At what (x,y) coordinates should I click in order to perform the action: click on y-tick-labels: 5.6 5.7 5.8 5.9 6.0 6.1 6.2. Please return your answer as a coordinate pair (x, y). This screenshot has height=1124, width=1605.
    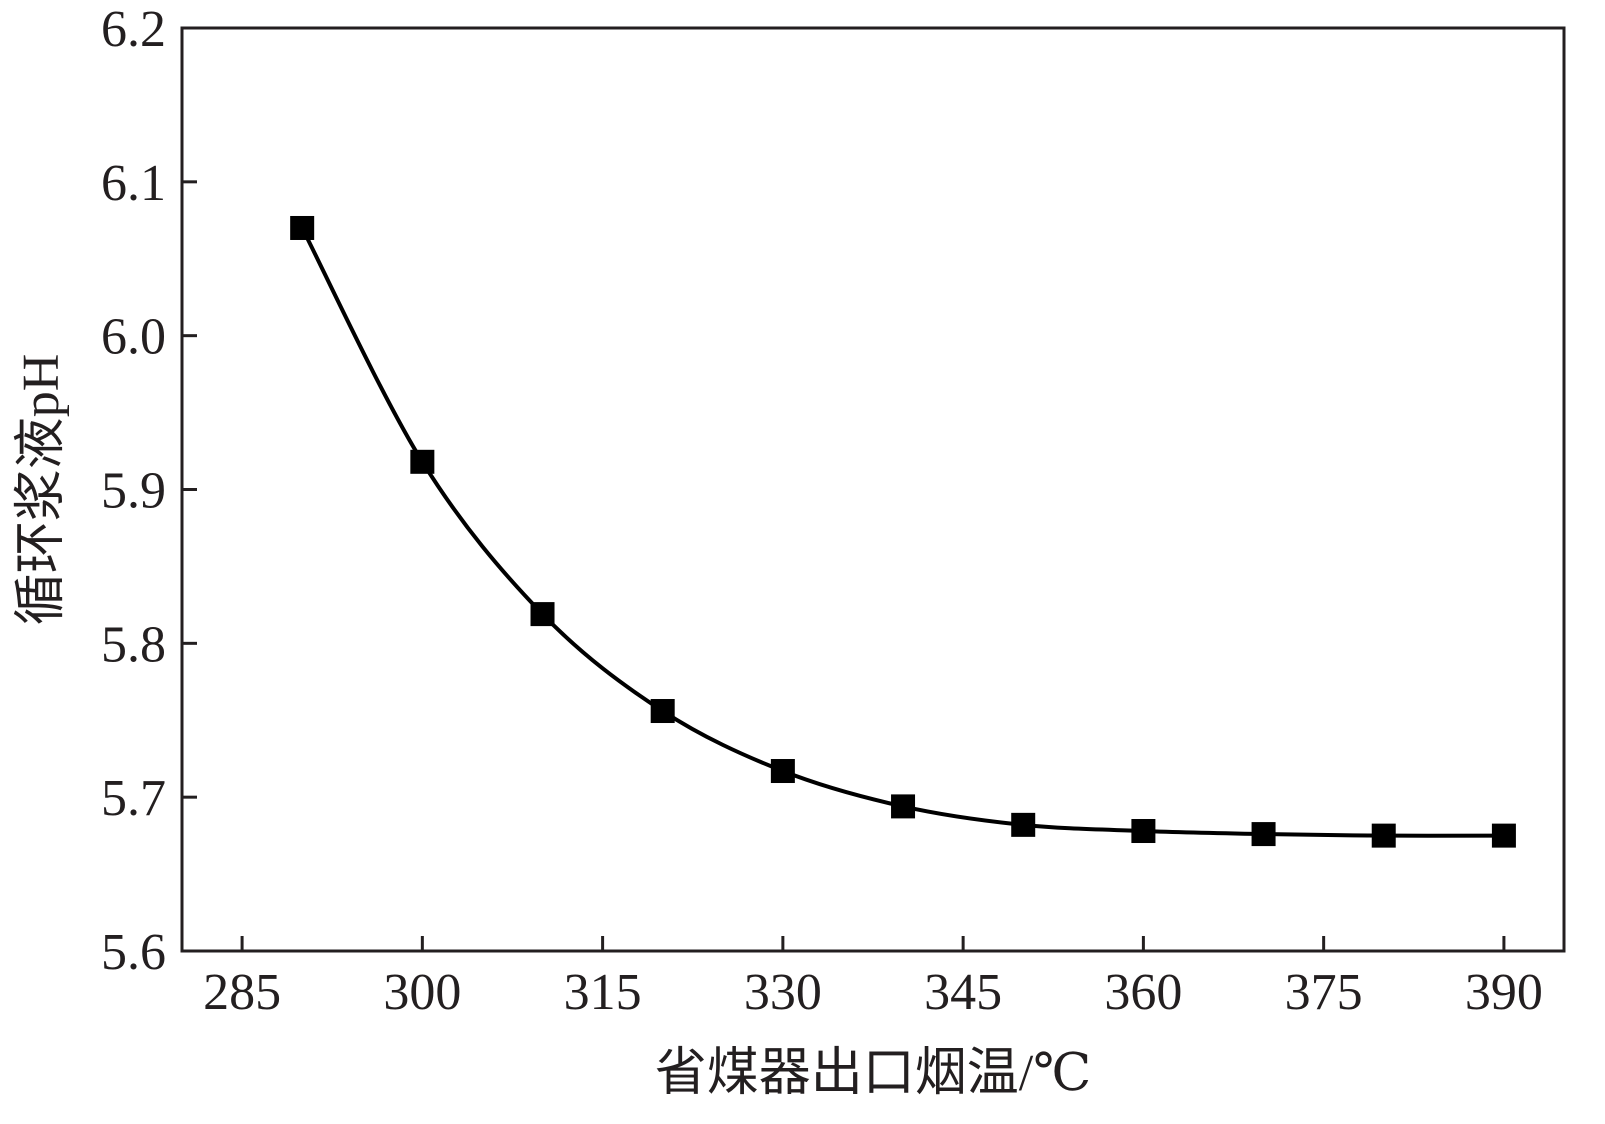
    Looking at the image, I should click on (133, 491).